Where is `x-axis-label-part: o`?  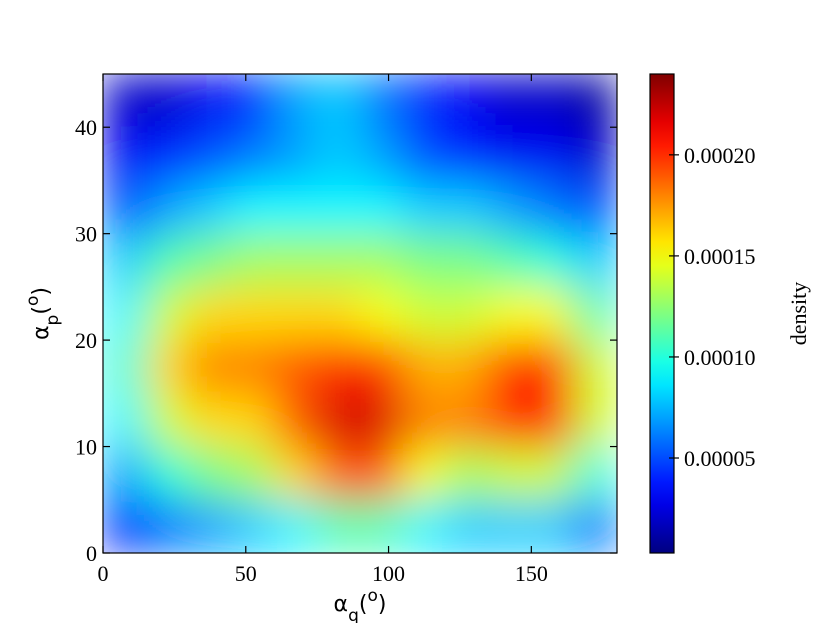 x-axis-label-part: o is located at coordinates (372, 596).